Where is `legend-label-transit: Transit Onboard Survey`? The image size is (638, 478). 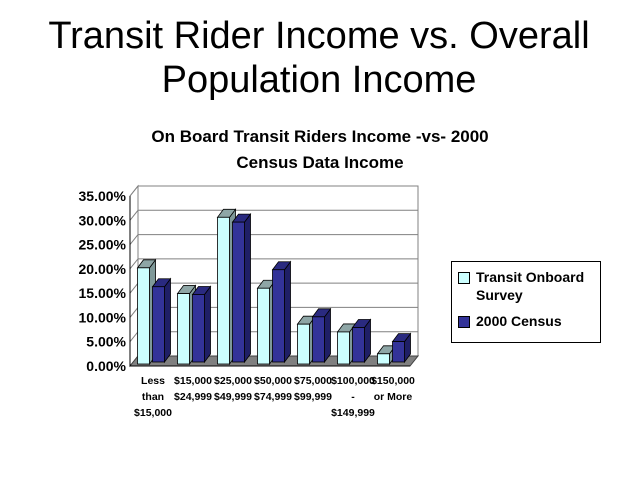 legend-label-transit: Transit Onboard Survey is located at coordinates (530, 286).